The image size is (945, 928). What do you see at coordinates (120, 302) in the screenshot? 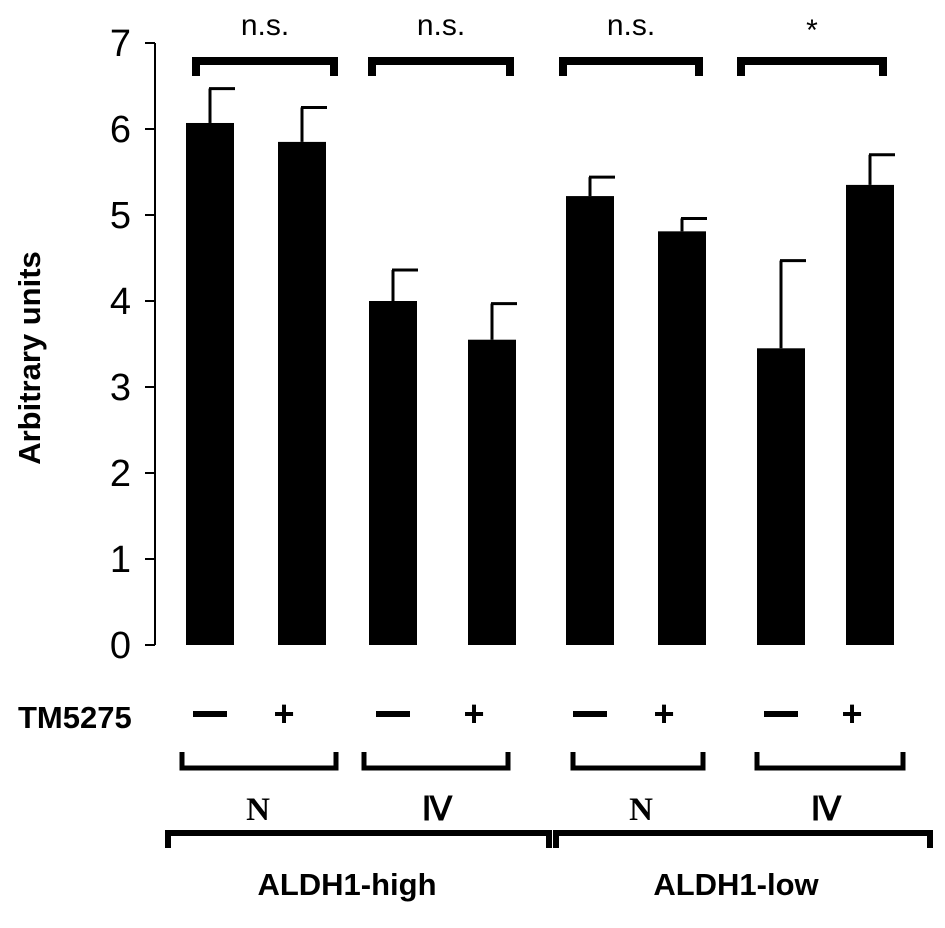
I see `y-tick-label: 4` at bounding box center [120, 302].